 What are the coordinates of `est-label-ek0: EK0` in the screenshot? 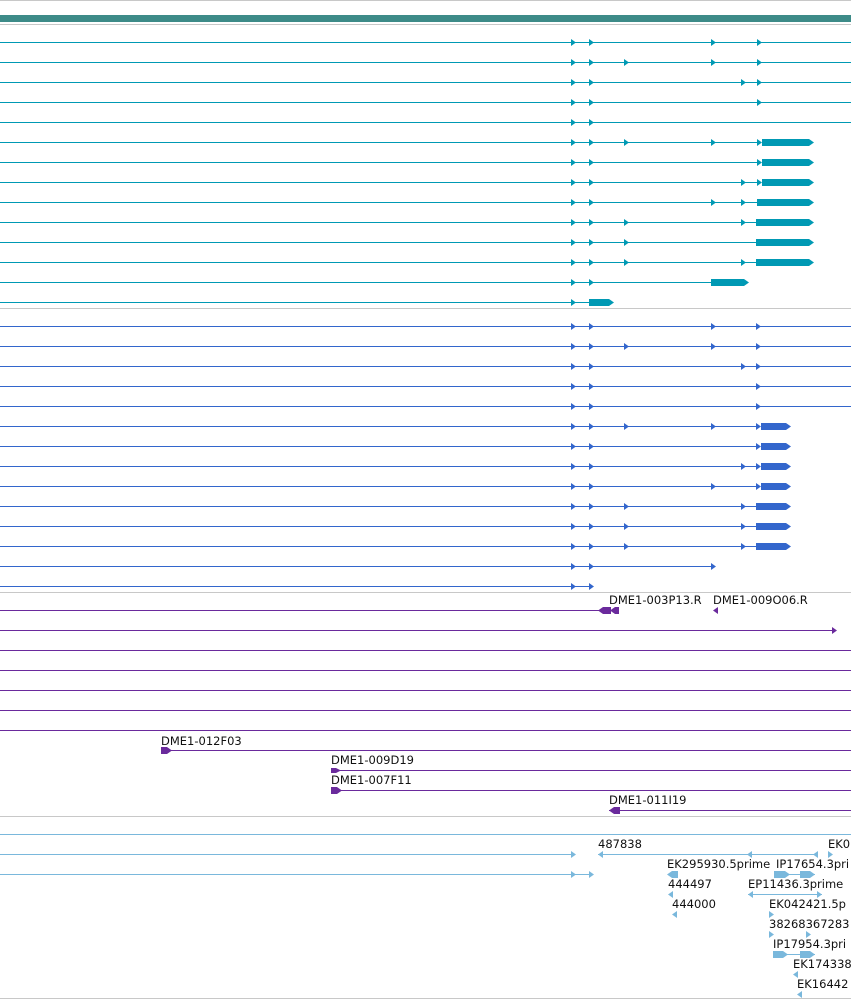 It's located at (839, 844).